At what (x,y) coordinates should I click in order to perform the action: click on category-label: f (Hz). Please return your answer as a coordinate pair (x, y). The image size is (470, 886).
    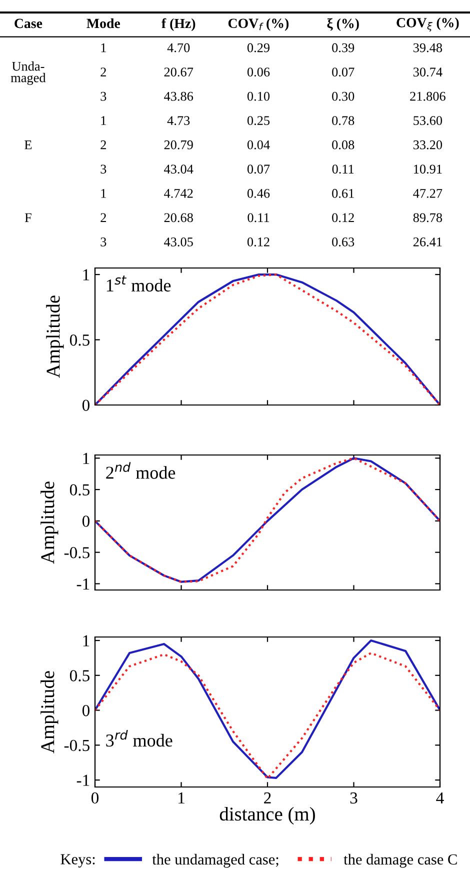
    Looking at the image, I should click on (179, 25).